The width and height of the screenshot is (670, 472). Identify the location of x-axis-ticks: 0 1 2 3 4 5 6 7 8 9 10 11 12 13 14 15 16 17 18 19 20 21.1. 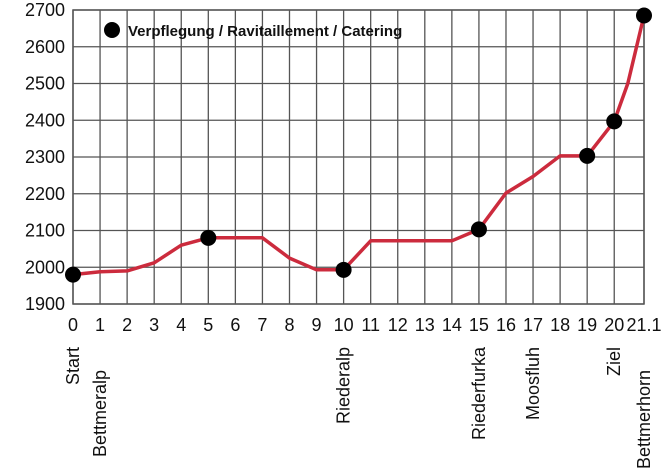
(365, 325).